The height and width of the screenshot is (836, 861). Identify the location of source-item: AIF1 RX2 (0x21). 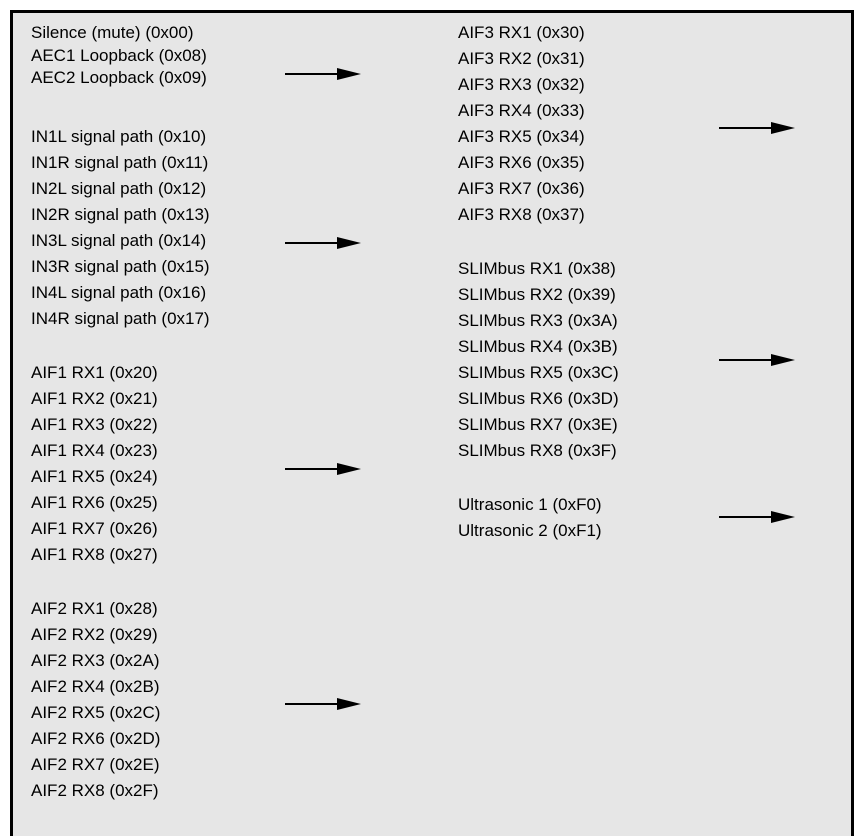
(94, 398).